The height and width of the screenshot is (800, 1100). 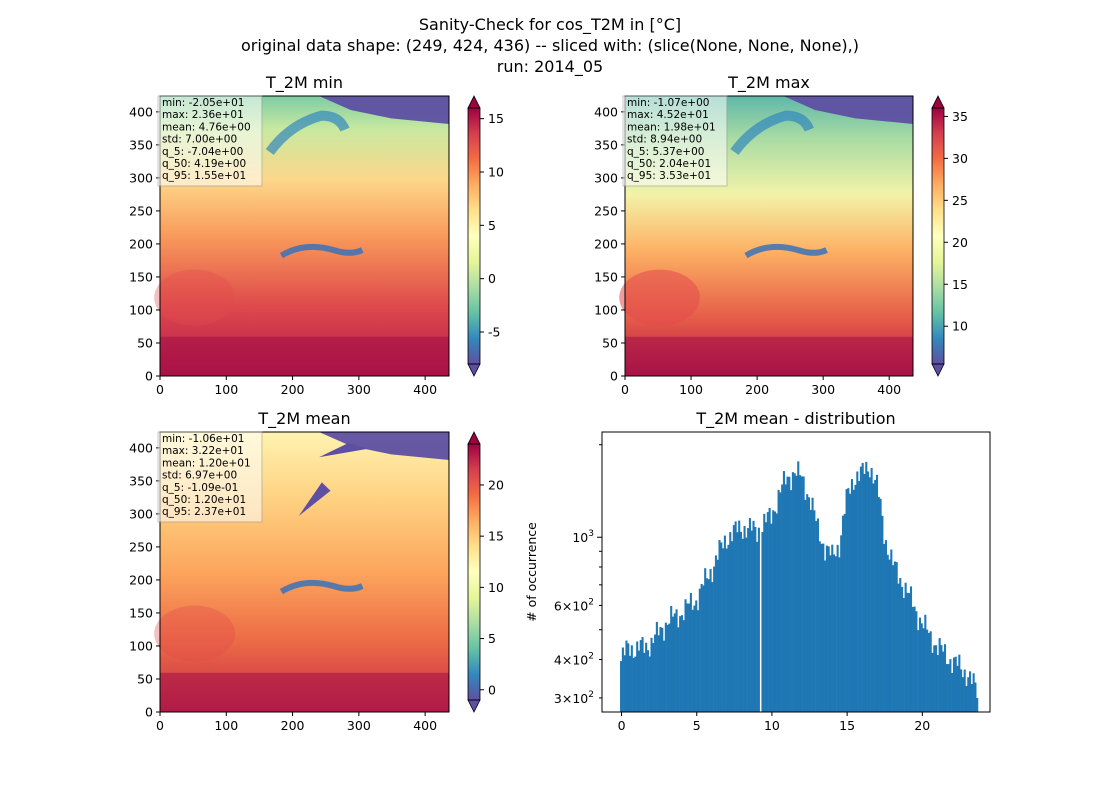 I want to click on x-tick-label: 20, so click(x=922, y=725).